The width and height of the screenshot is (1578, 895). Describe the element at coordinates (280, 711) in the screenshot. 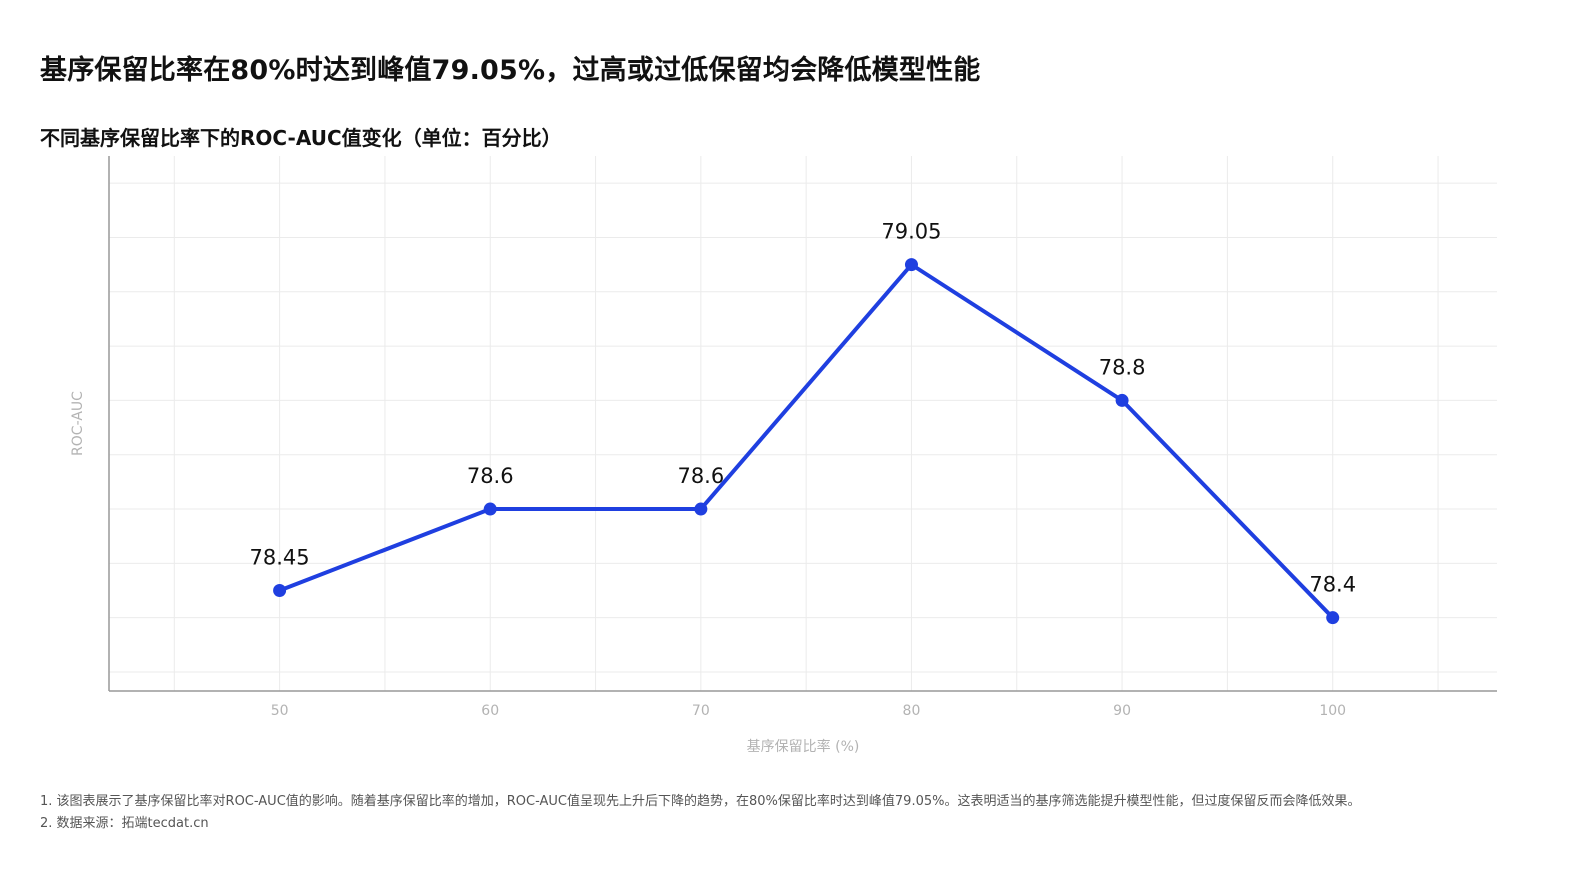

I see `x-tick-label: 50` at that location.